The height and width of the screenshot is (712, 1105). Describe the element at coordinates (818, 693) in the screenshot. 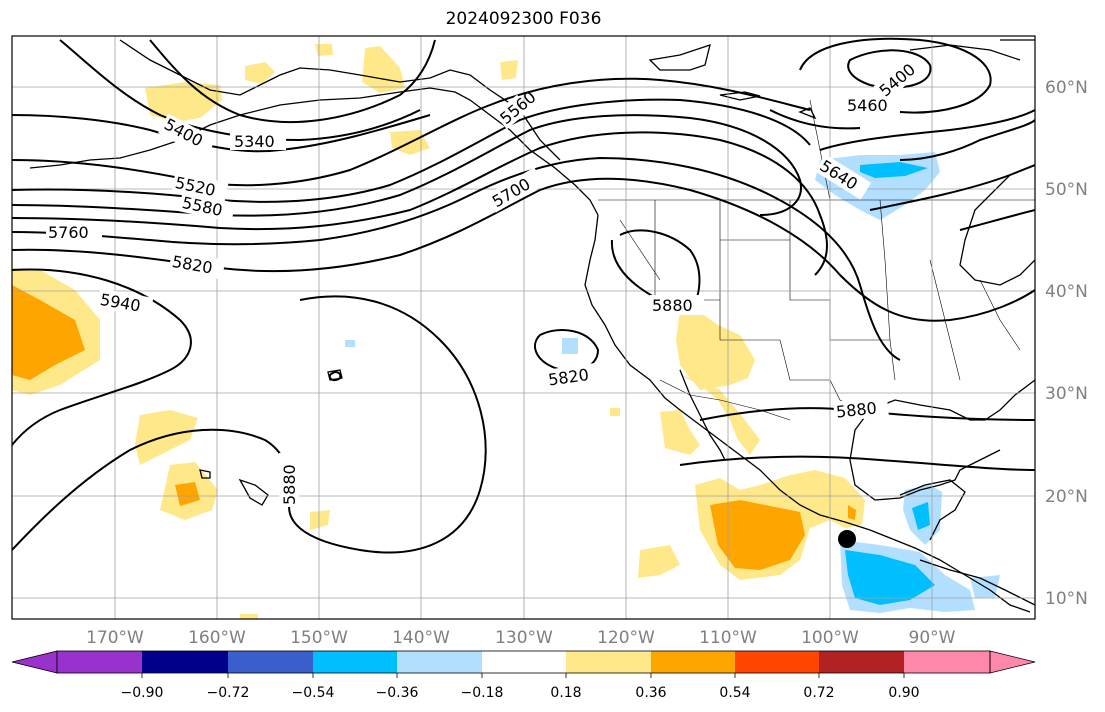

I see `colorbar-tick-label: 0.72` at that location.